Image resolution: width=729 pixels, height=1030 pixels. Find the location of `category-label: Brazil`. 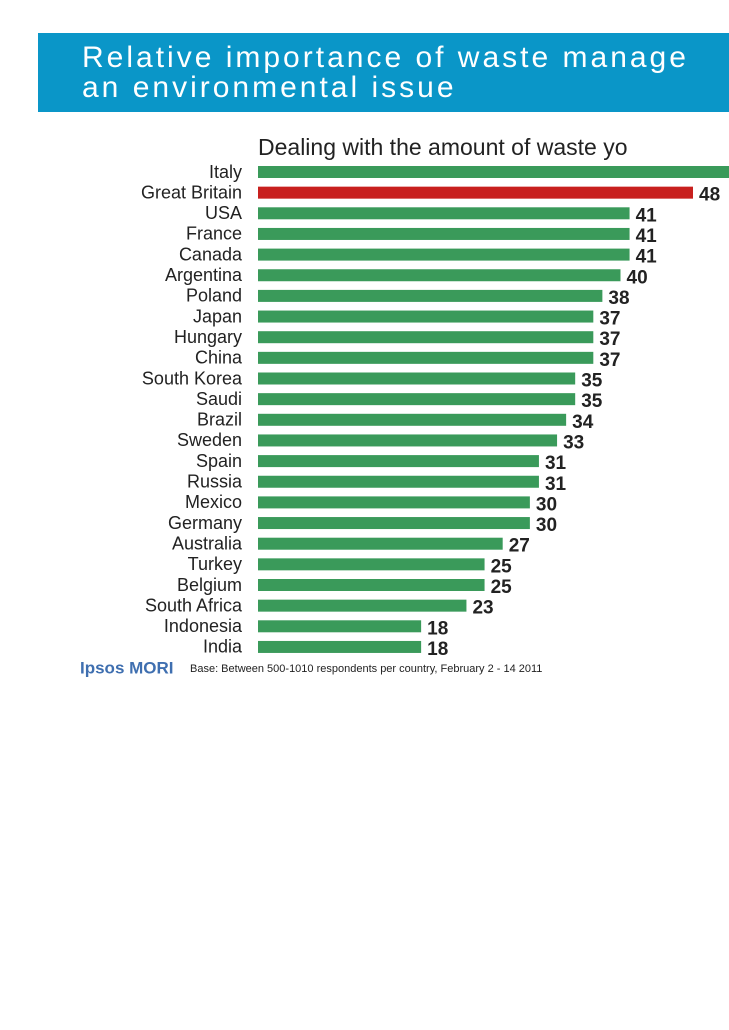

category-label: Brazil is located at coordinates (219, 420).